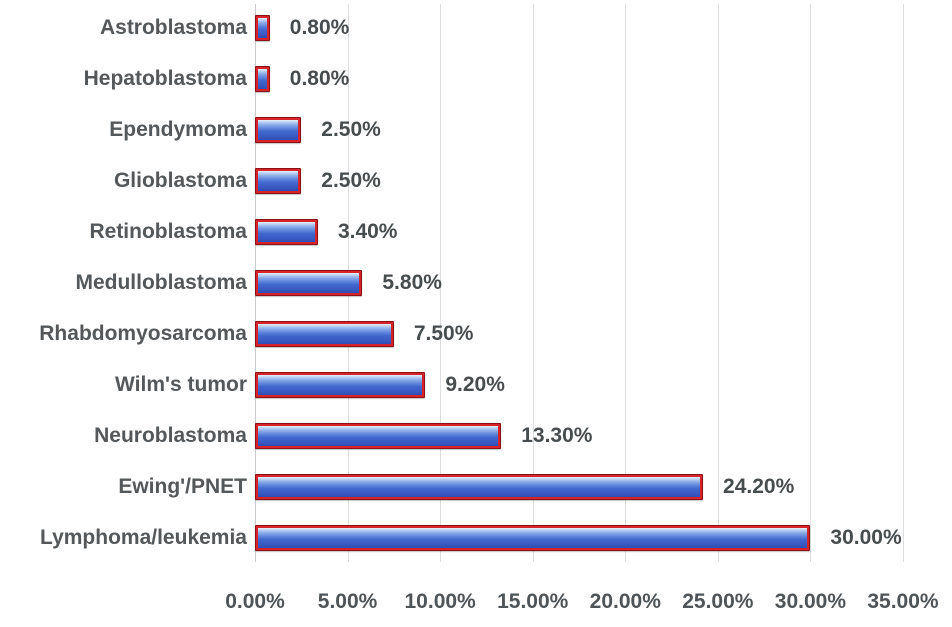 The image size is (952, 627). I want to click on category-label: Lymphoma/leukemia, so click(143, 537).